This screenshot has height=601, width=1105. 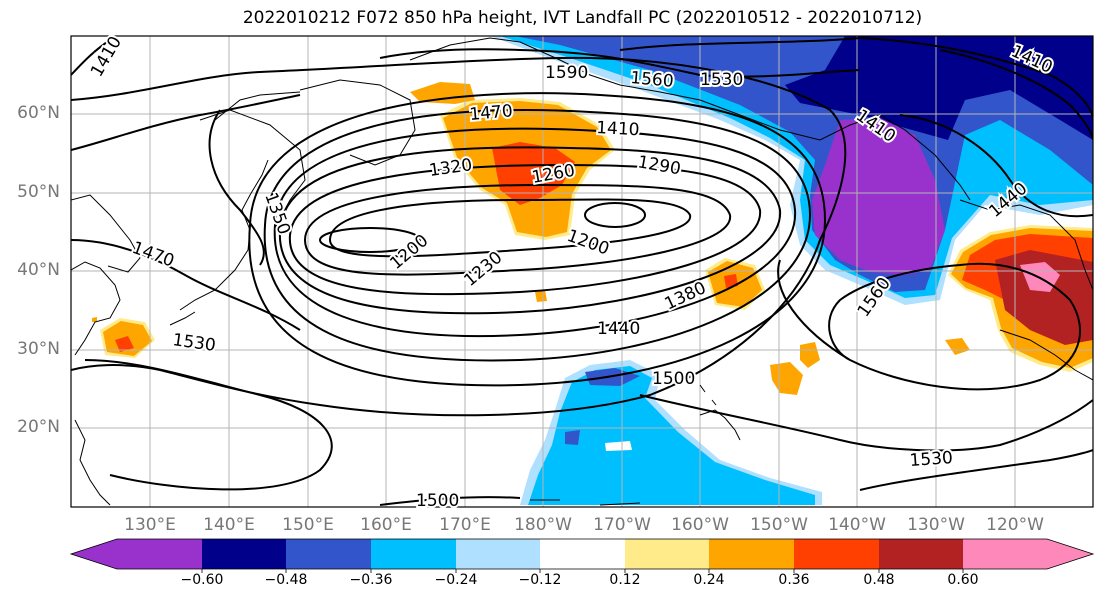 I want to click on colorbar-outline, so click(x=582, y=554).